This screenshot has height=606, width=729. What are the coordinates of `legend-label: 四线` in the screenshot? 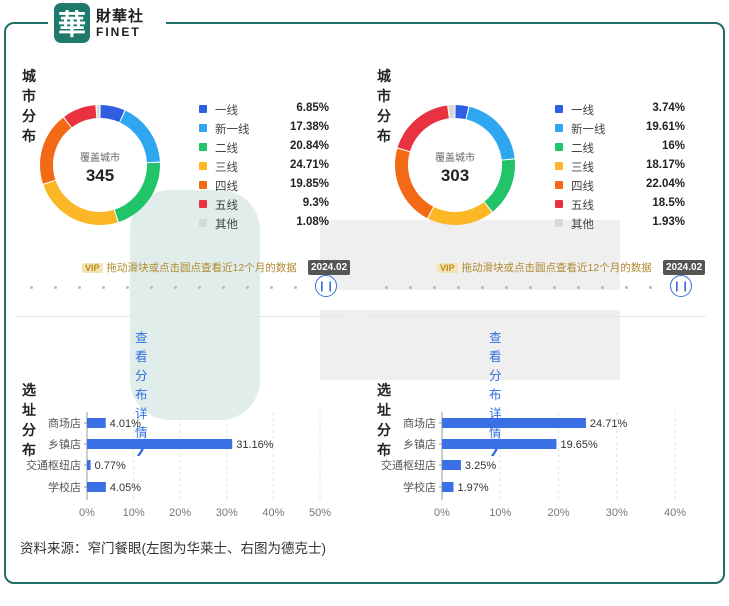 It's located at (226, 187).